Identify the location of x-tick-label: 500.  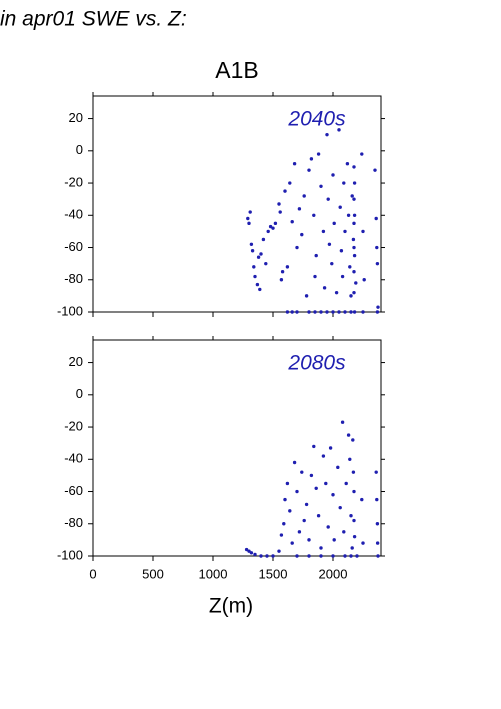
(153, 573).